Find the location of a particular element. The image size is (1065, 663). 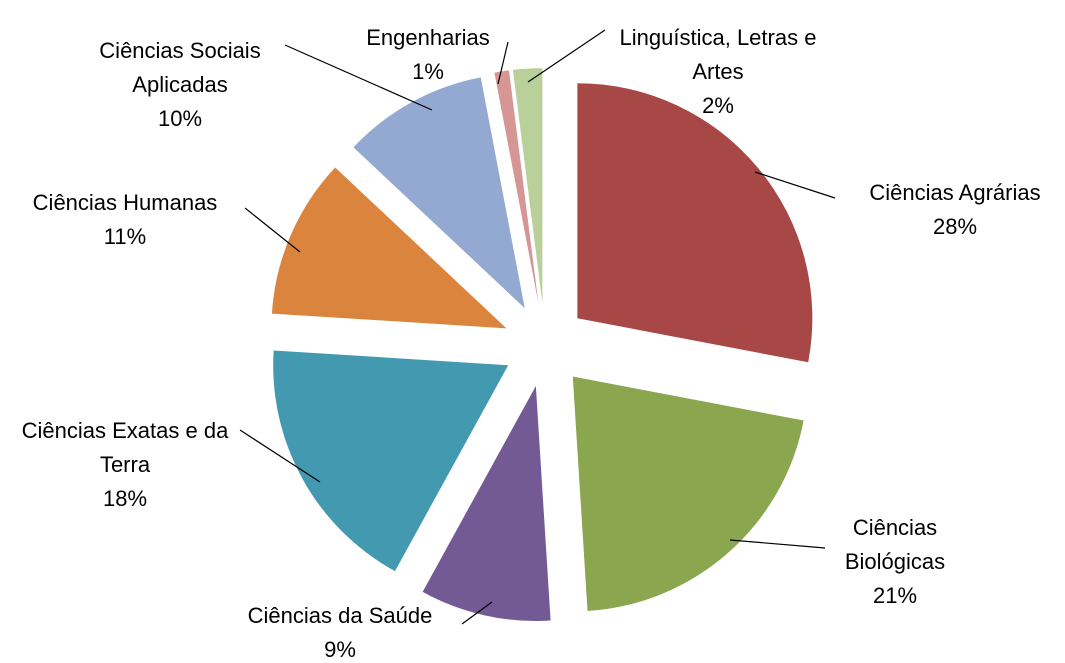

slice-name: Linguística, Letras e Artes is located at coordinates (718, 54).